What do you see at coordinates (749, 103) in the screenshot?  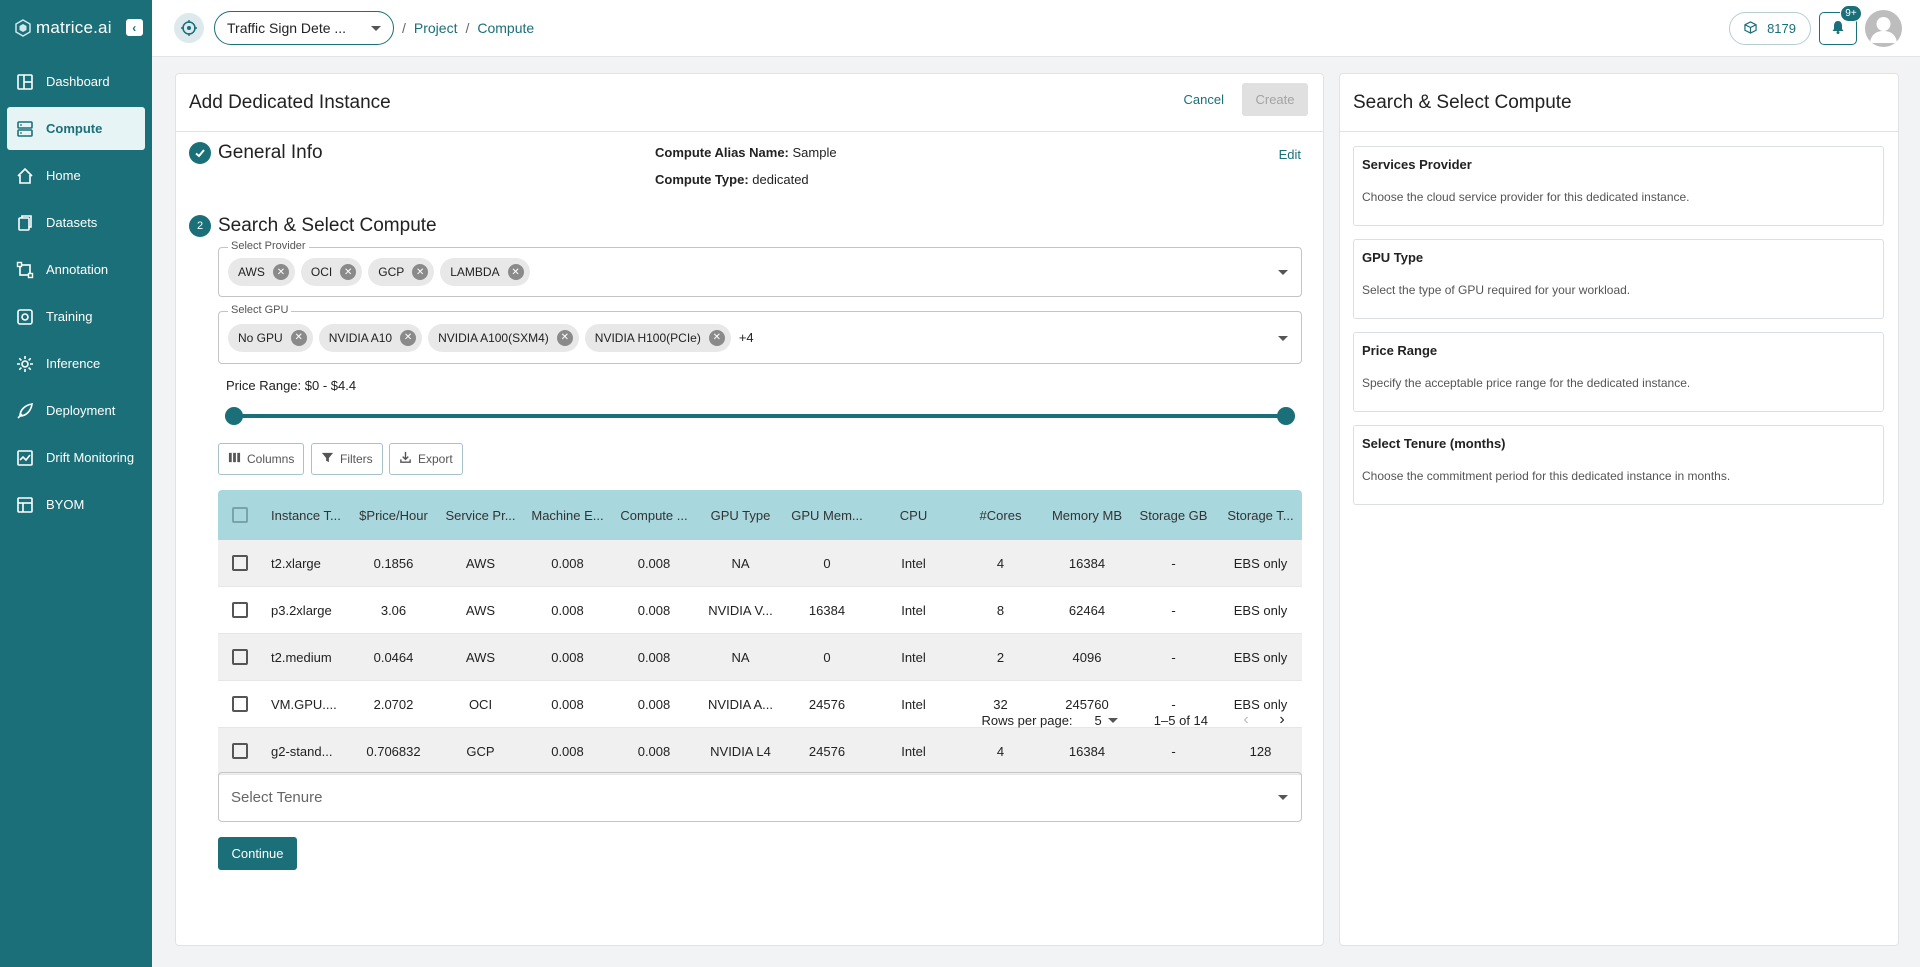 I see `panel-header: Add Dedicated Instance Cancel Create` at bounding box center [749, 103].